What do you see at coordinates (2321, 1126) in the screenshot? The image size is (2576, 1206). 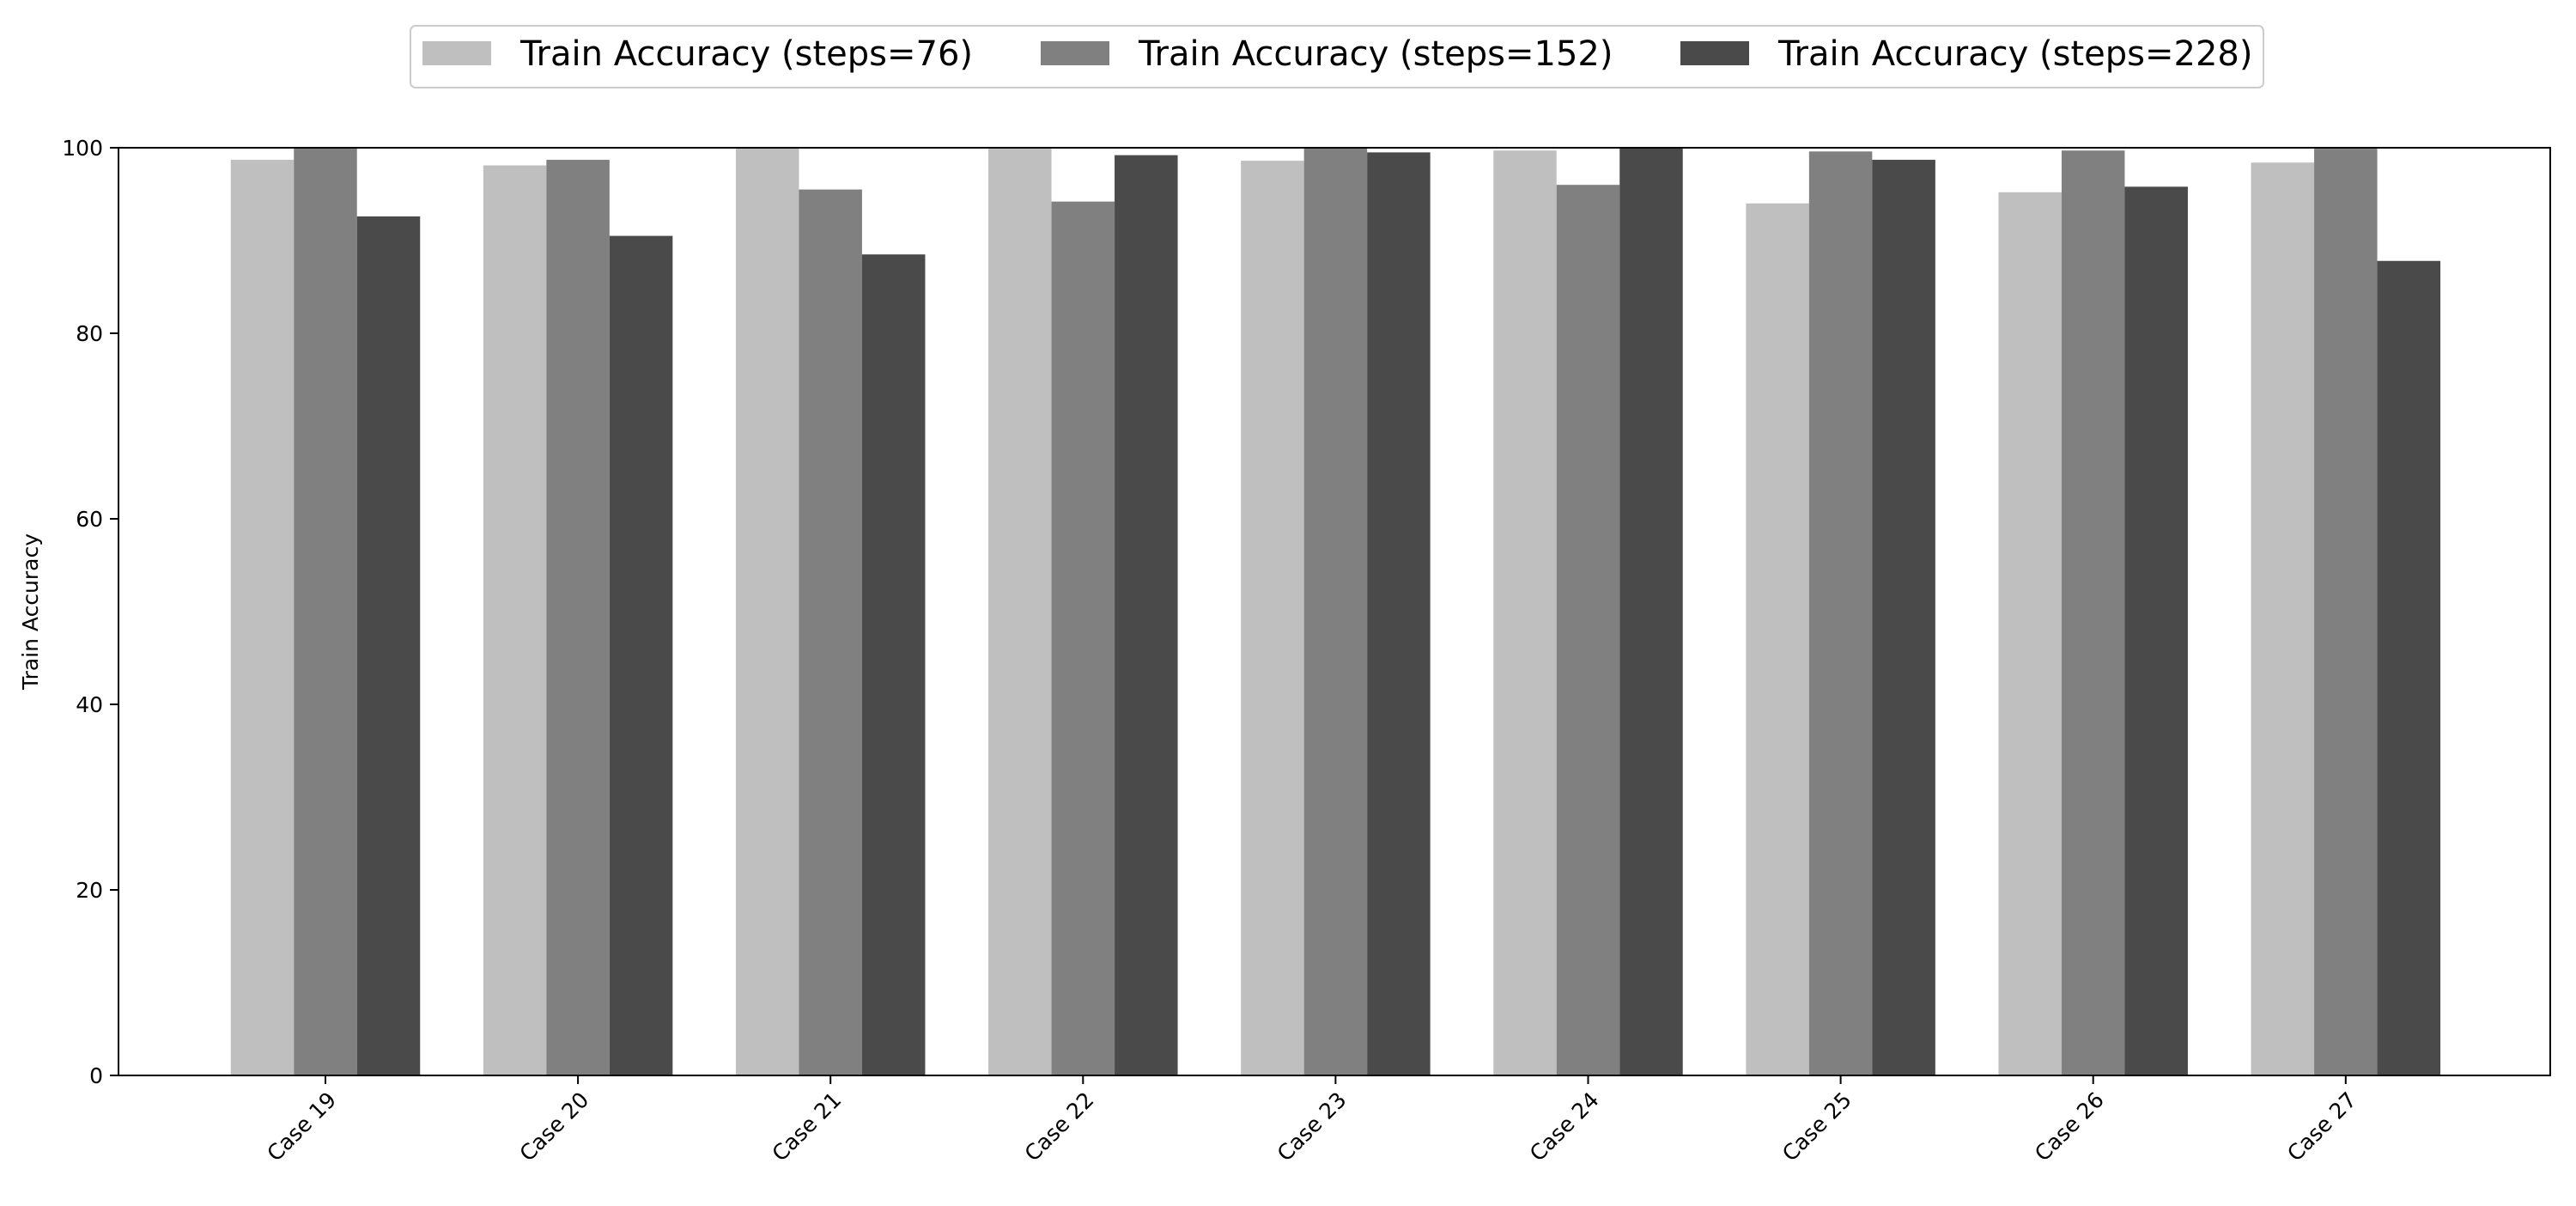 I see `x-tick-label: Case 27` at bounding box center [2321, 1126].